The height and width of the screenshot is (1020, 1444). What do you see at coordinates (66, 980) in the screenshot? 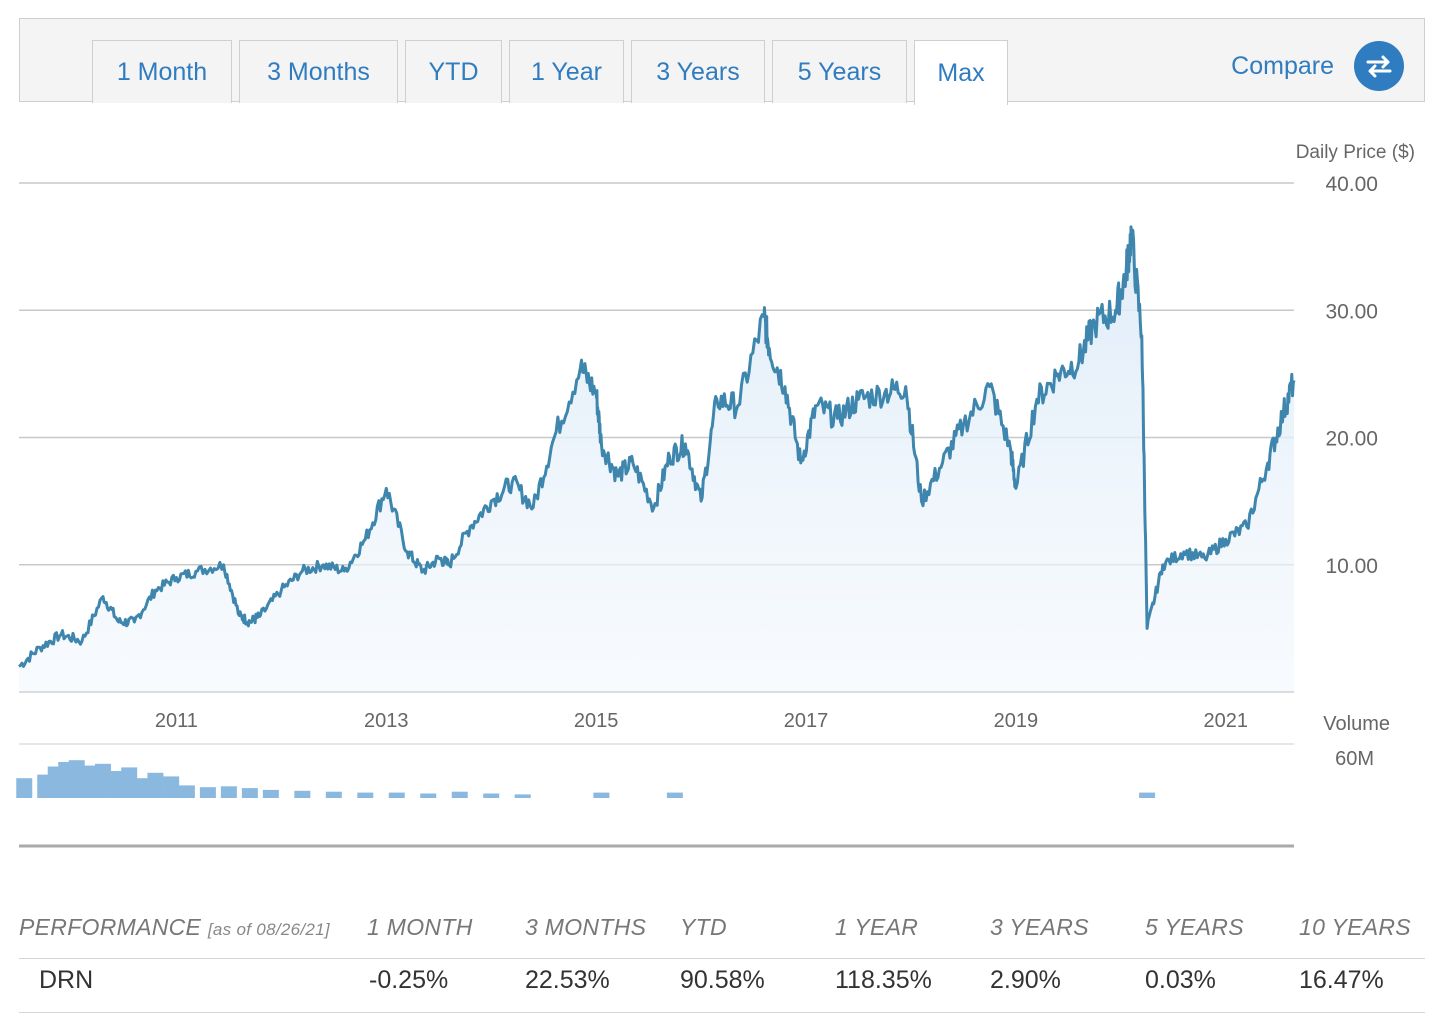
I see `perf-ticker: DRN` at bounding box center [66, 980].